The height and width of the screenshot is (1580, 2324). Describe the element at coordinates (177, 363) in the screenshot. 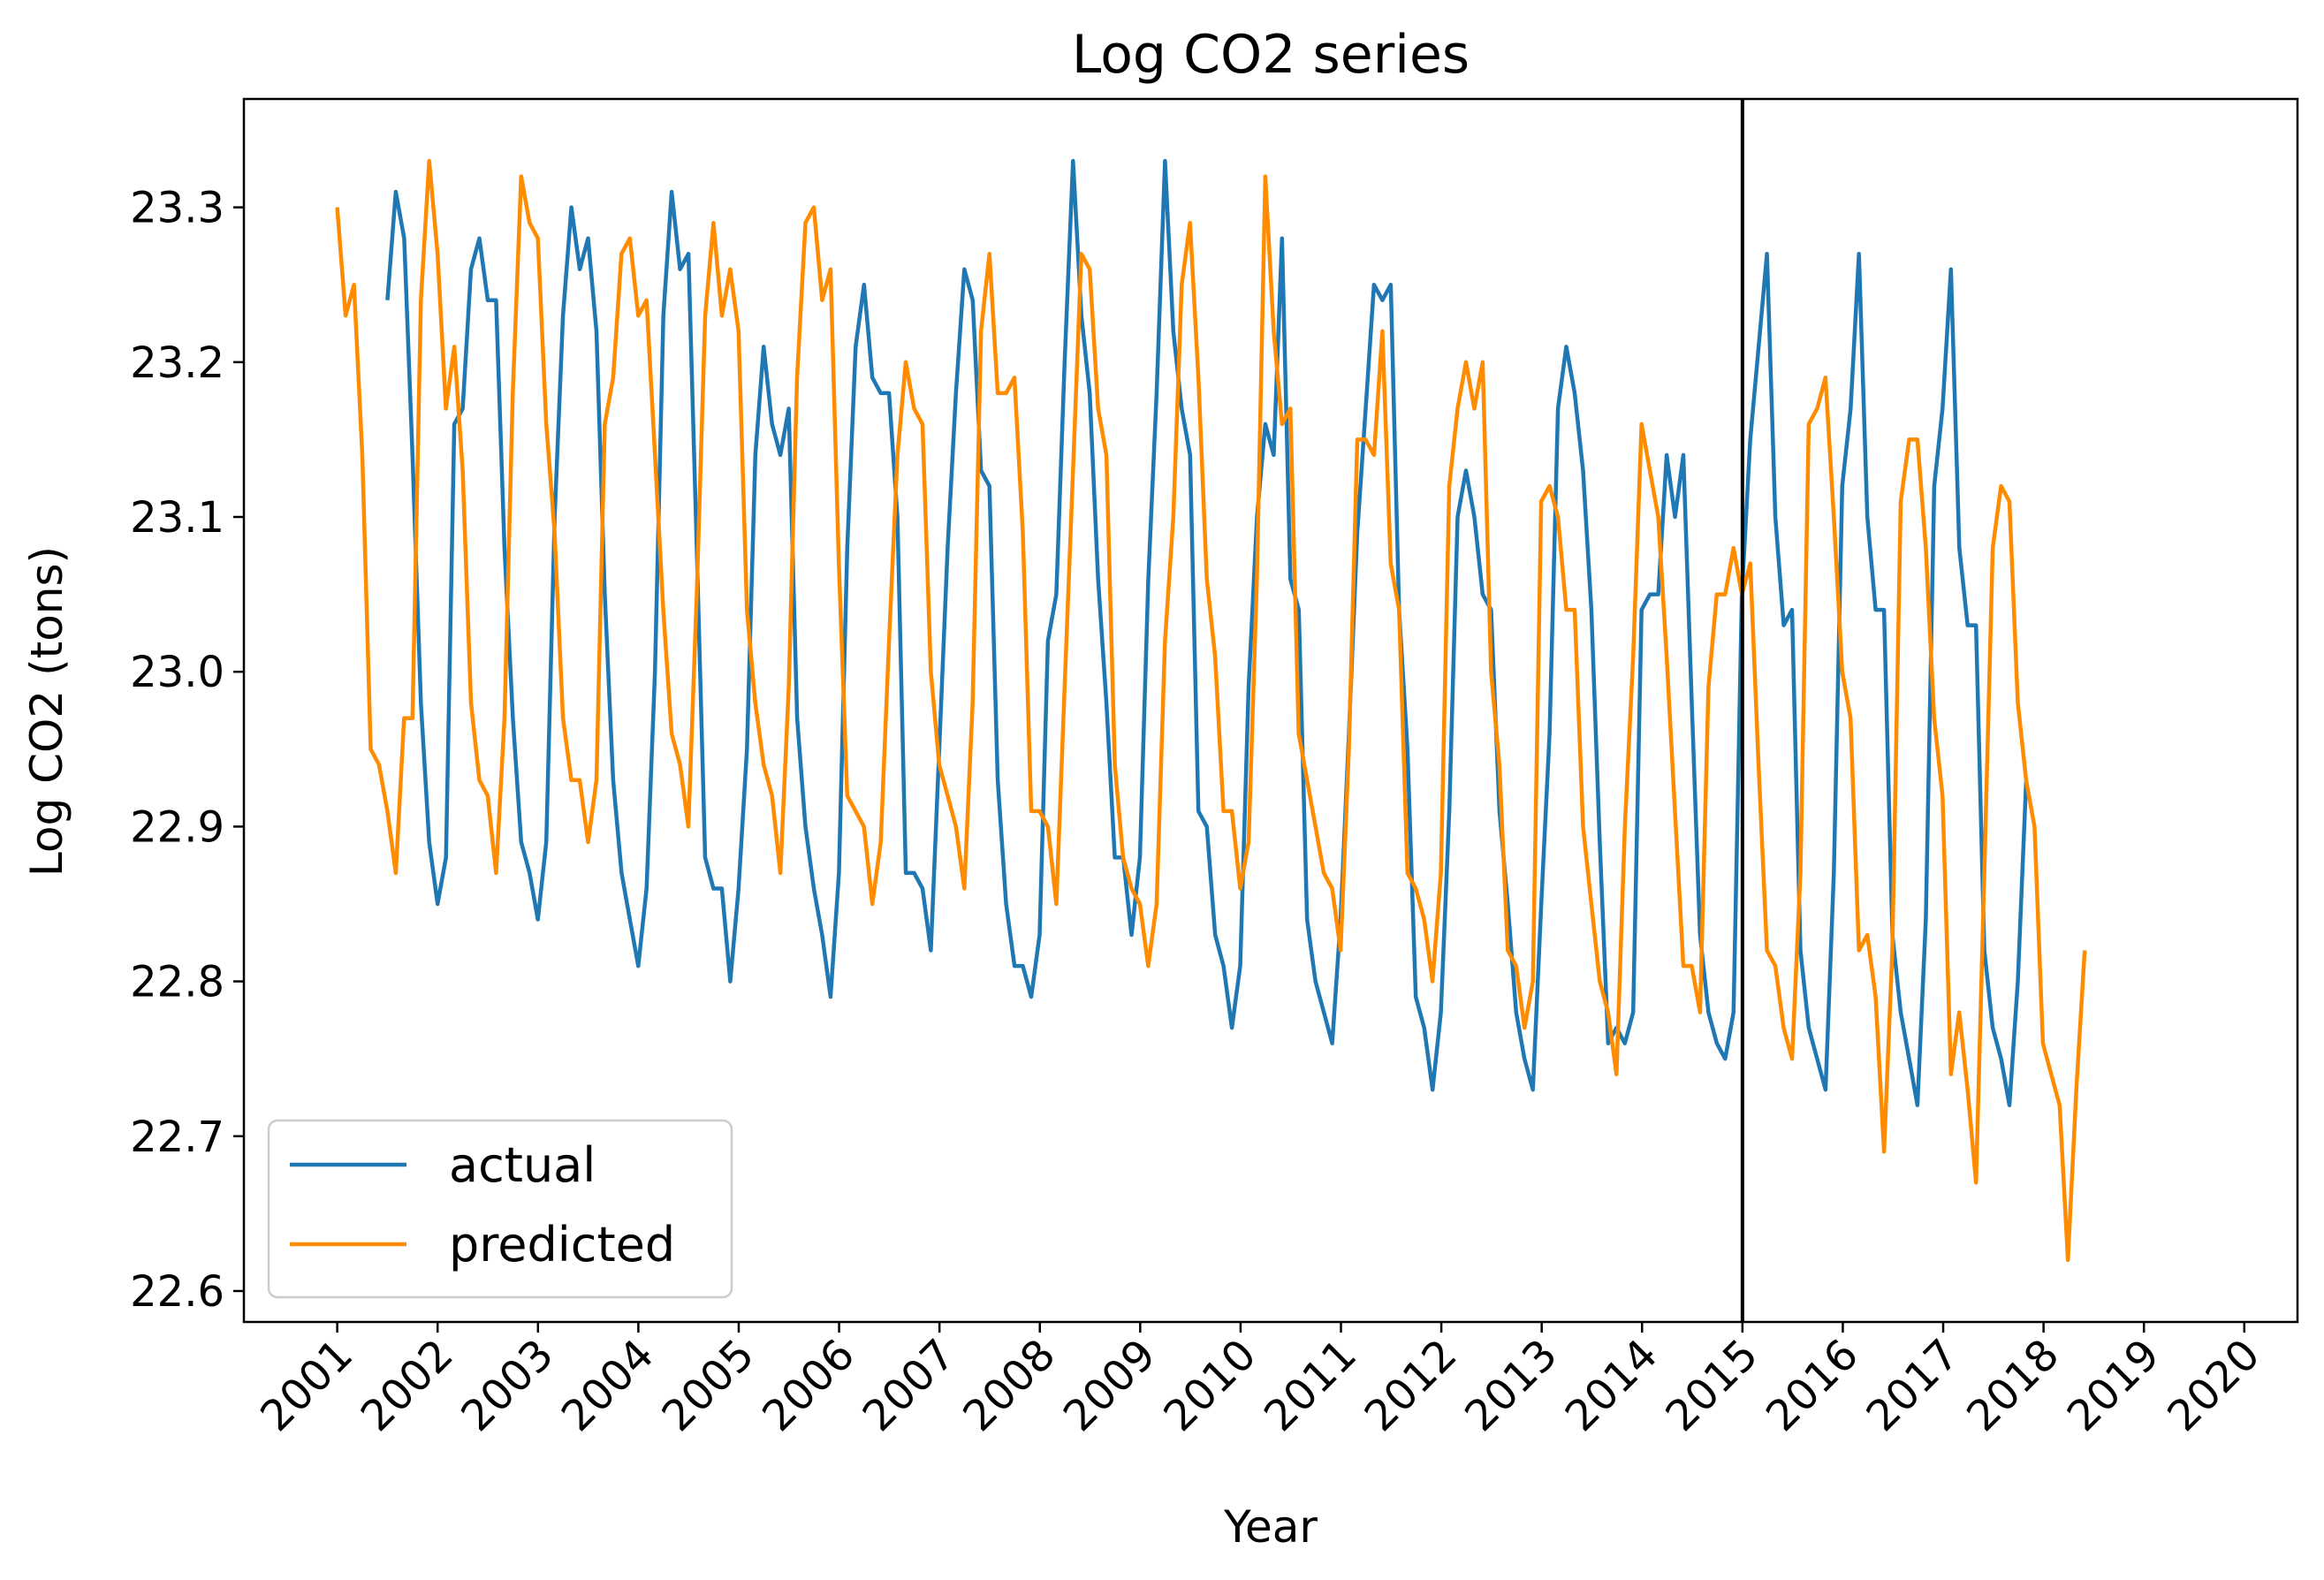

I see `y-tick-label: 23.2` at that location.